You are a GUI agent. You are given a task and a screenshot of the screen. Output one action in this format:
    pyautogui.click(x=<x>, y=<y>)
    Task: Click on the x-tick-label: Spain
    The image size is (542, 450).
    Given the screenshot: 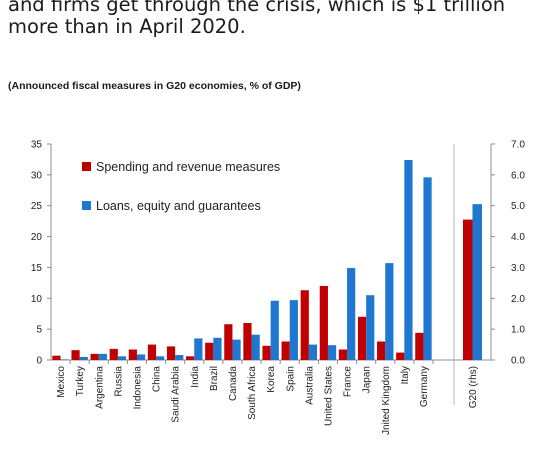 What is the action you would take?
    pyautogui.click(x=290, y=379)
    